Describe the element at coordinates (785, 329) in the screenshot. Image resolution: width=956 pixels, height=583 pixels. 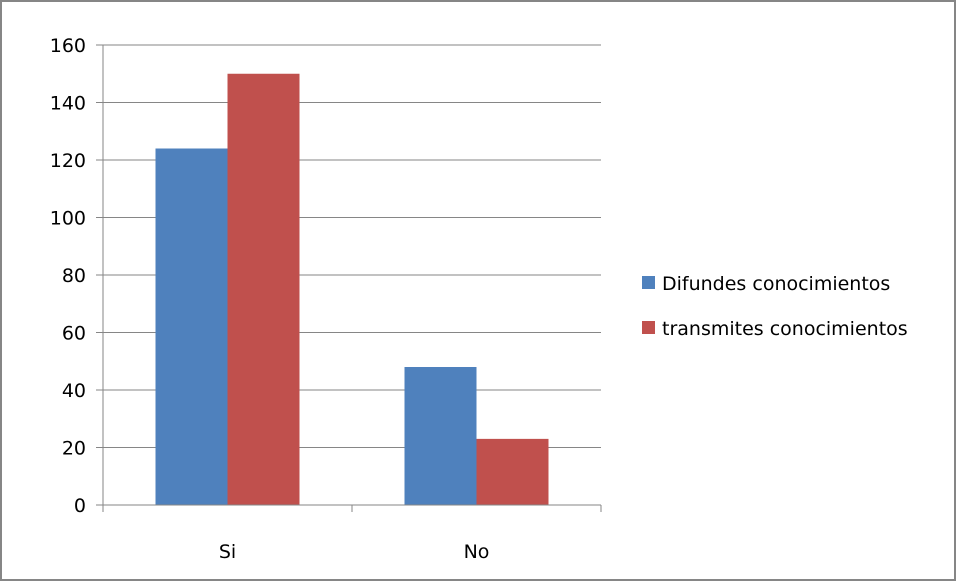
I see `legend-label: transmites conocimientos` at that location.